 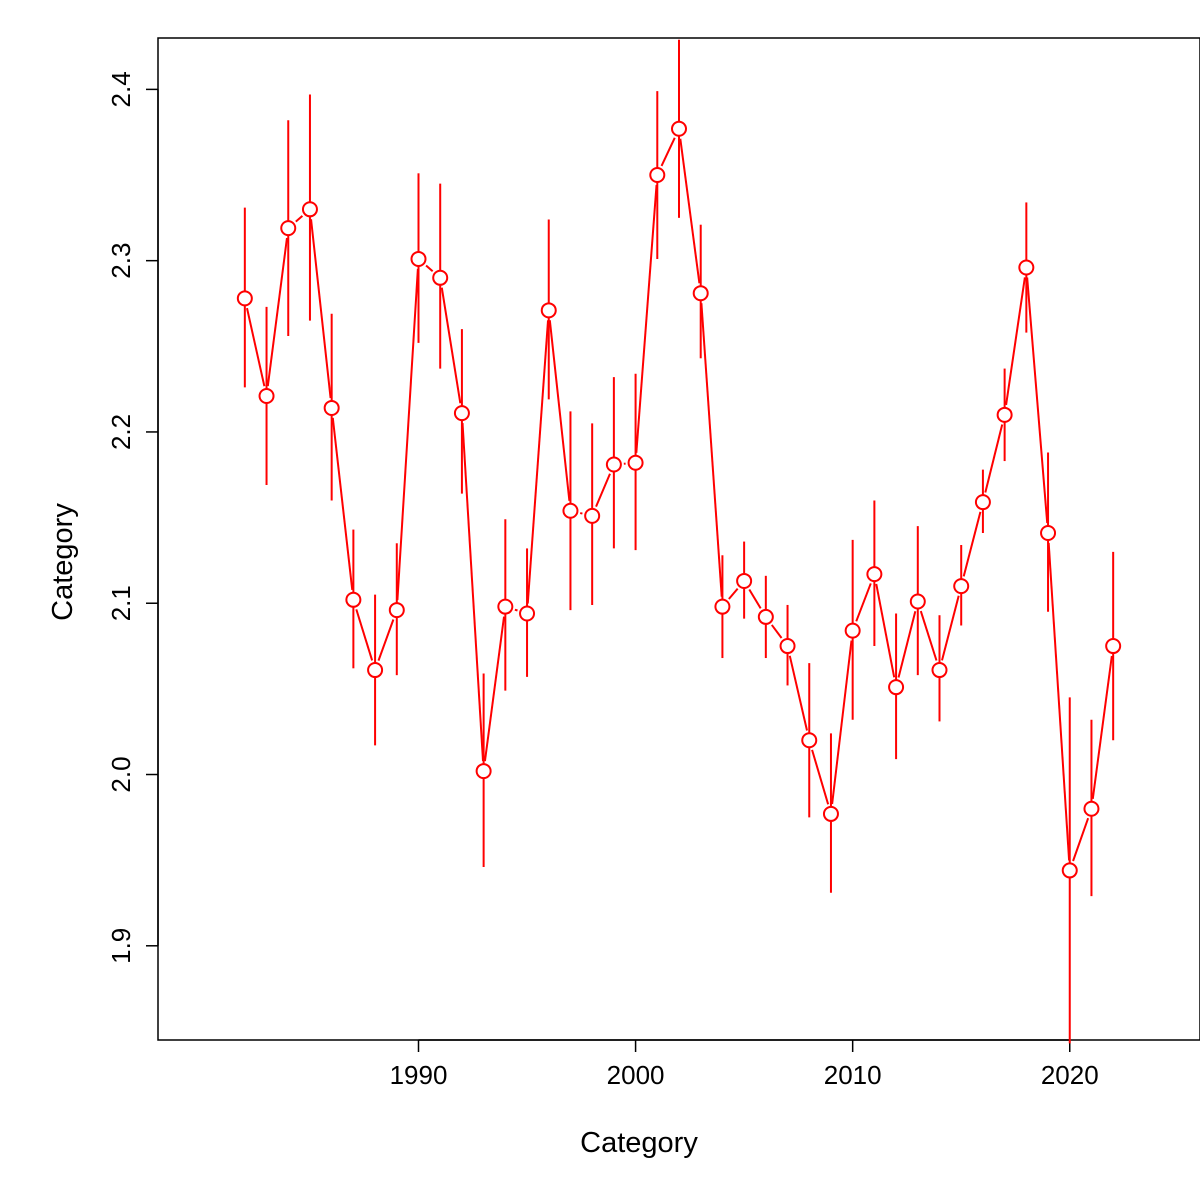 What do you see at coordinates (121, 946) in the screenshot?
I see `y-tick-label: 1.9` at bounding box center [121, 946].